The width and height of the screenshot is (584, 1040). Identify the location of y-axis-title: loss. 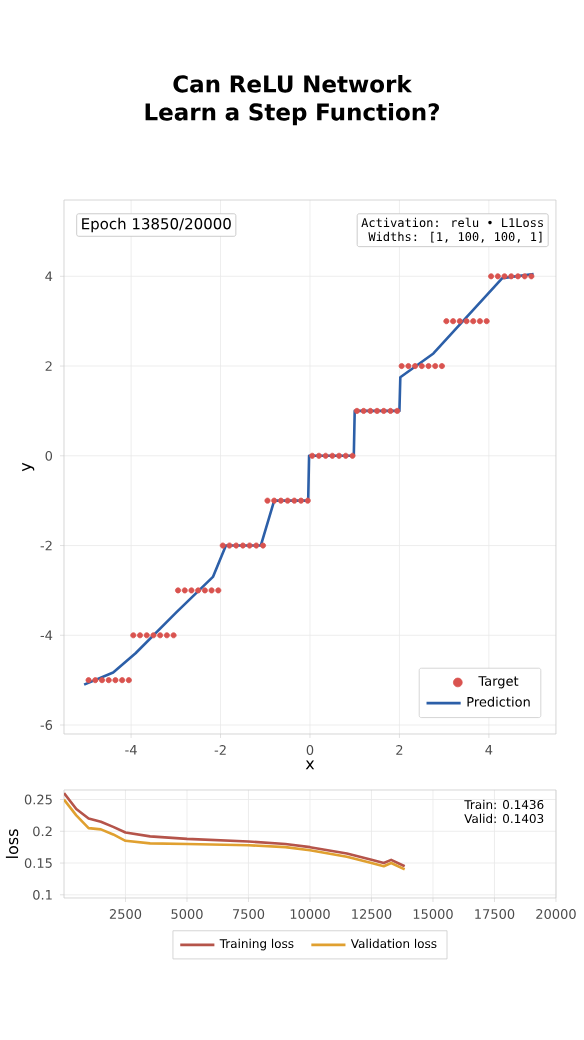
(12, 843).